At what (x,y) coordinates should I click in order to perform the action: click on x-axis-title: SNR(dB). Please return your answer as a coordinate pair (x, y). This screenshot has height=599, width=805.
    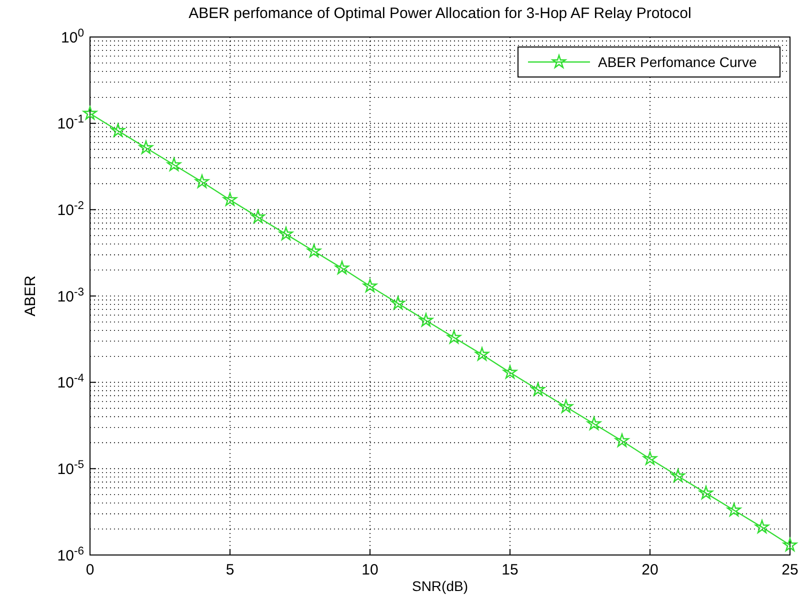
    Looking at the image, I should click on (440, 586).